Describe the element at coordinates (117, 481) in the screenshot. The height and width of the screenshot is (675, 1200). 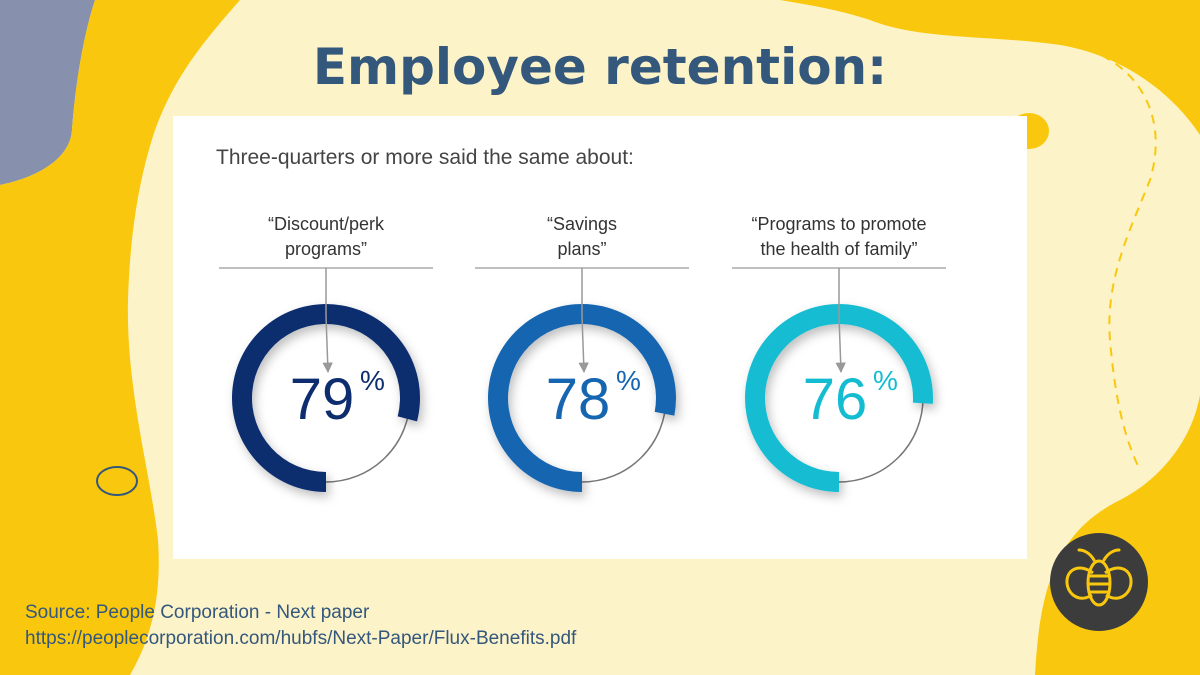
I see `outline-circle-decoration-left` at that location.